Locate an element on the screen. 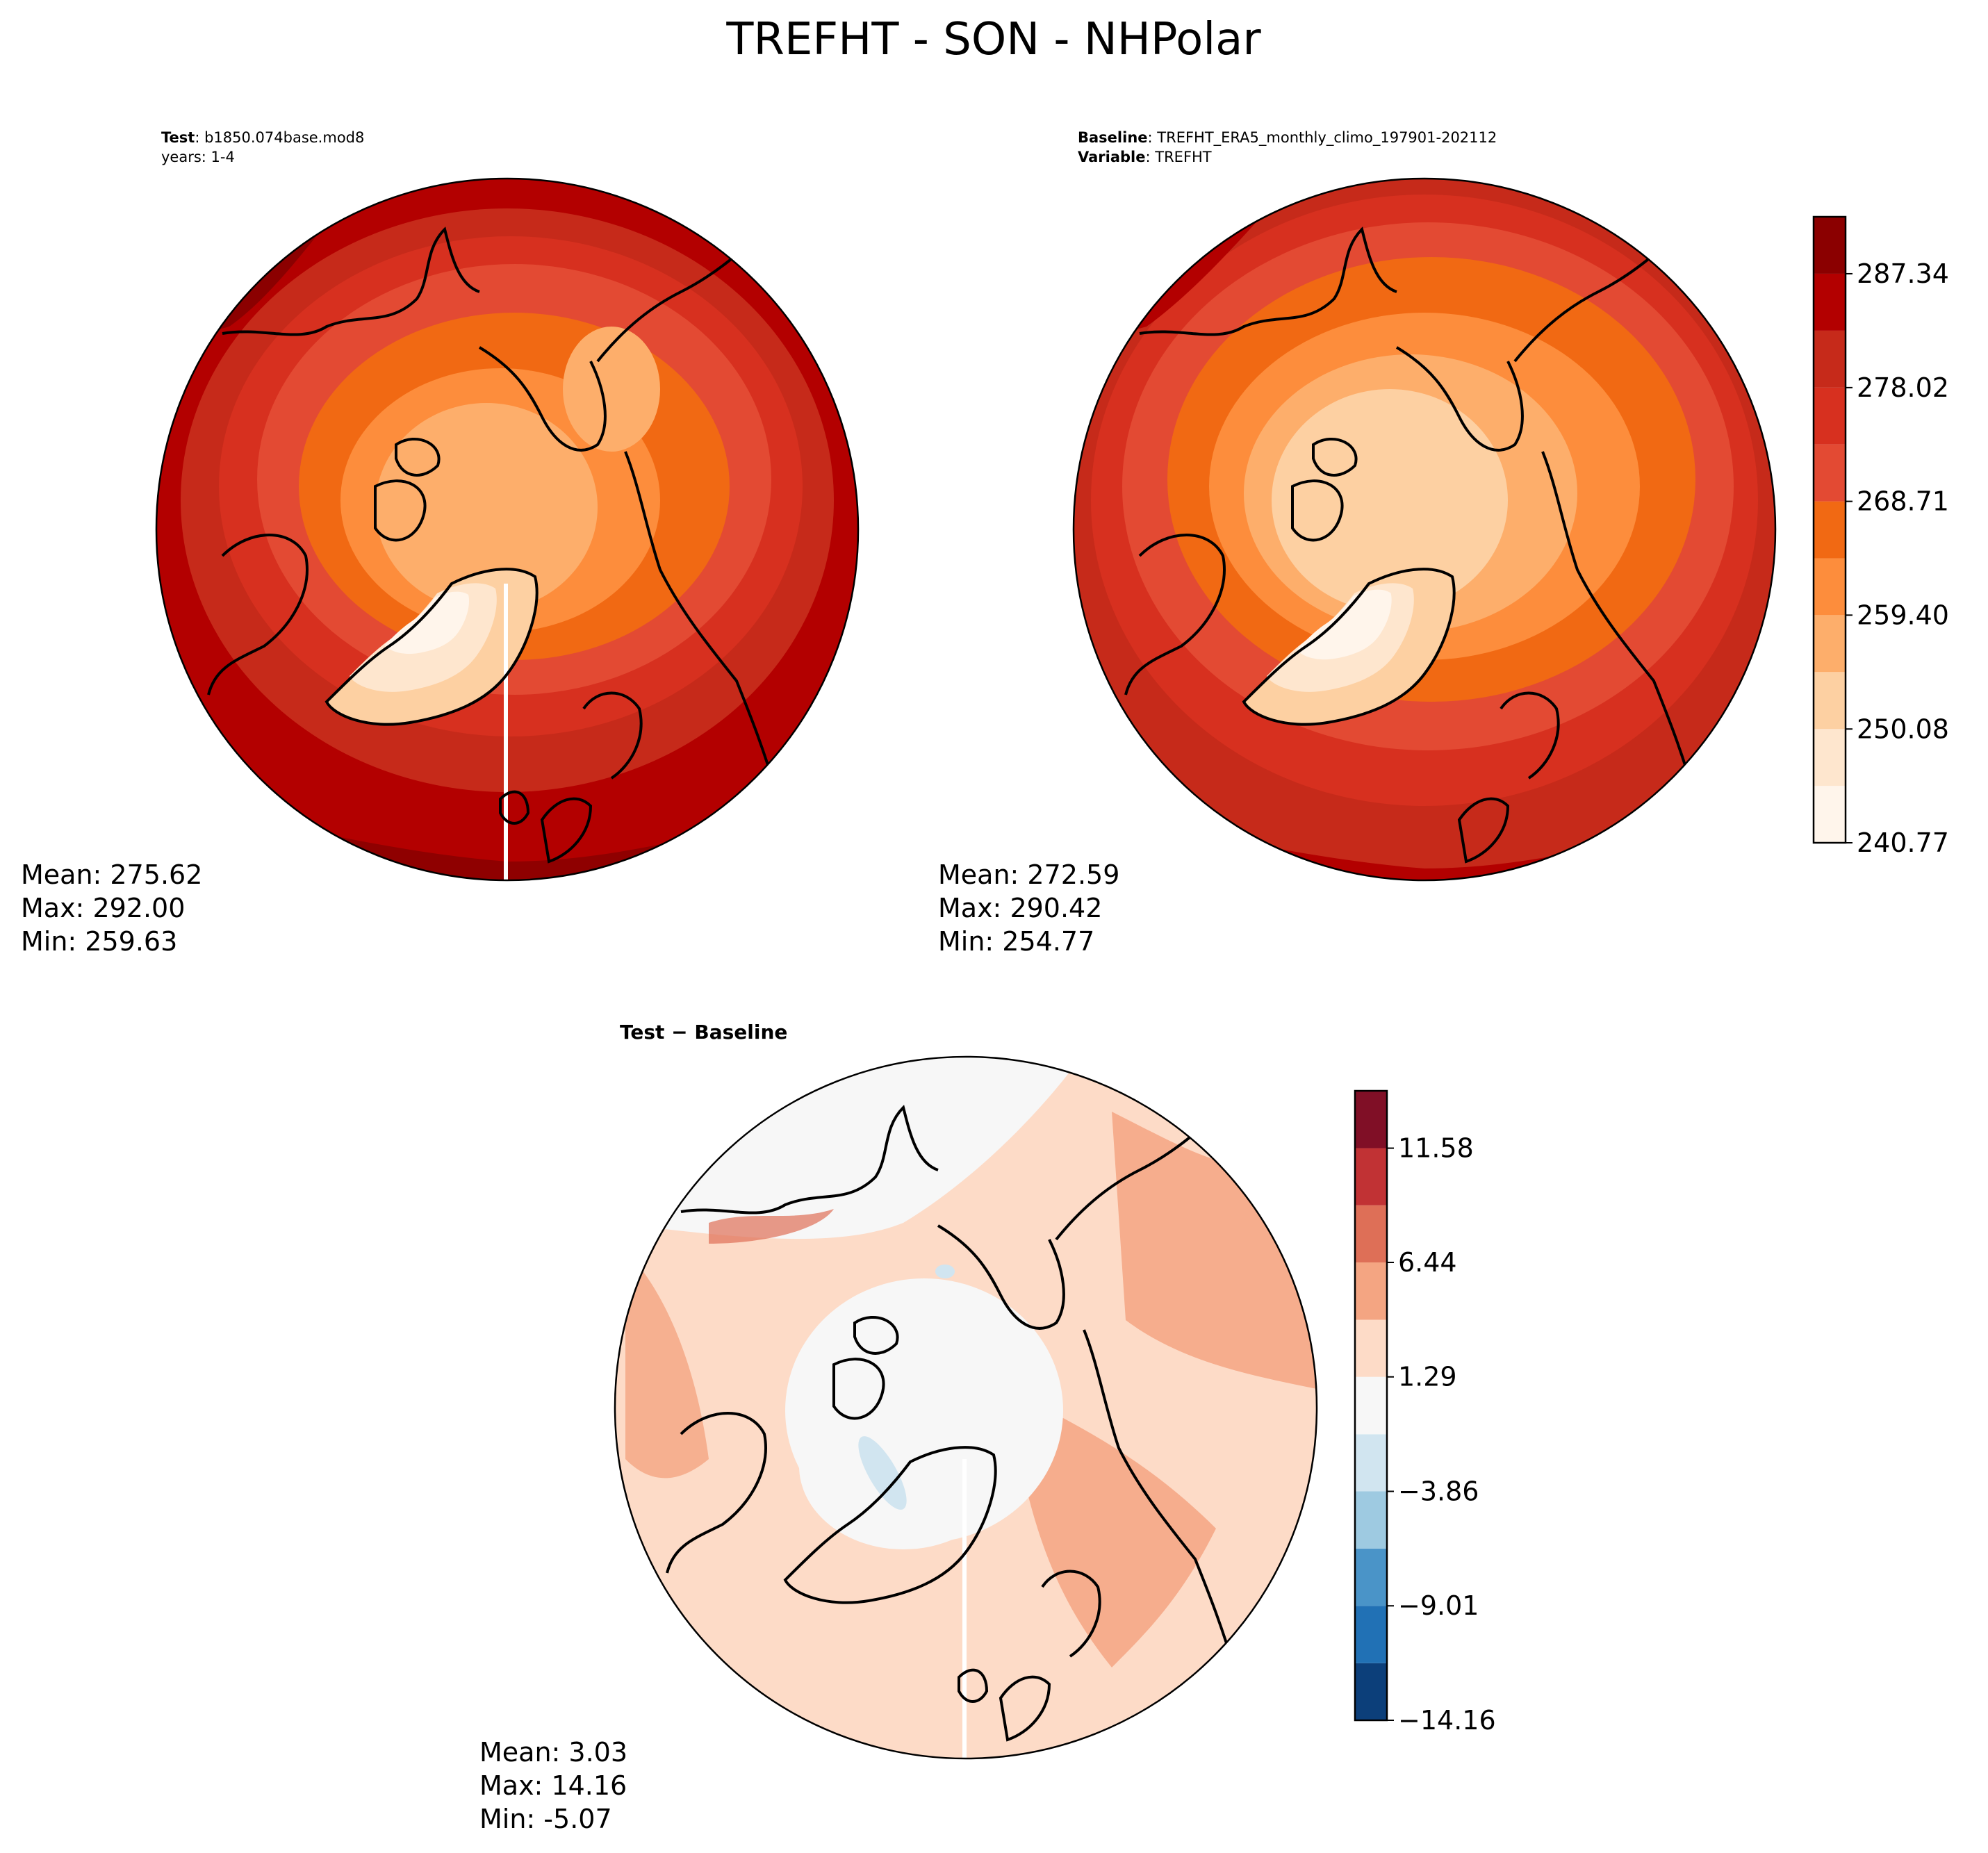  panel-diff-header: Test − Baseline is located at coordinates (703, 1032).